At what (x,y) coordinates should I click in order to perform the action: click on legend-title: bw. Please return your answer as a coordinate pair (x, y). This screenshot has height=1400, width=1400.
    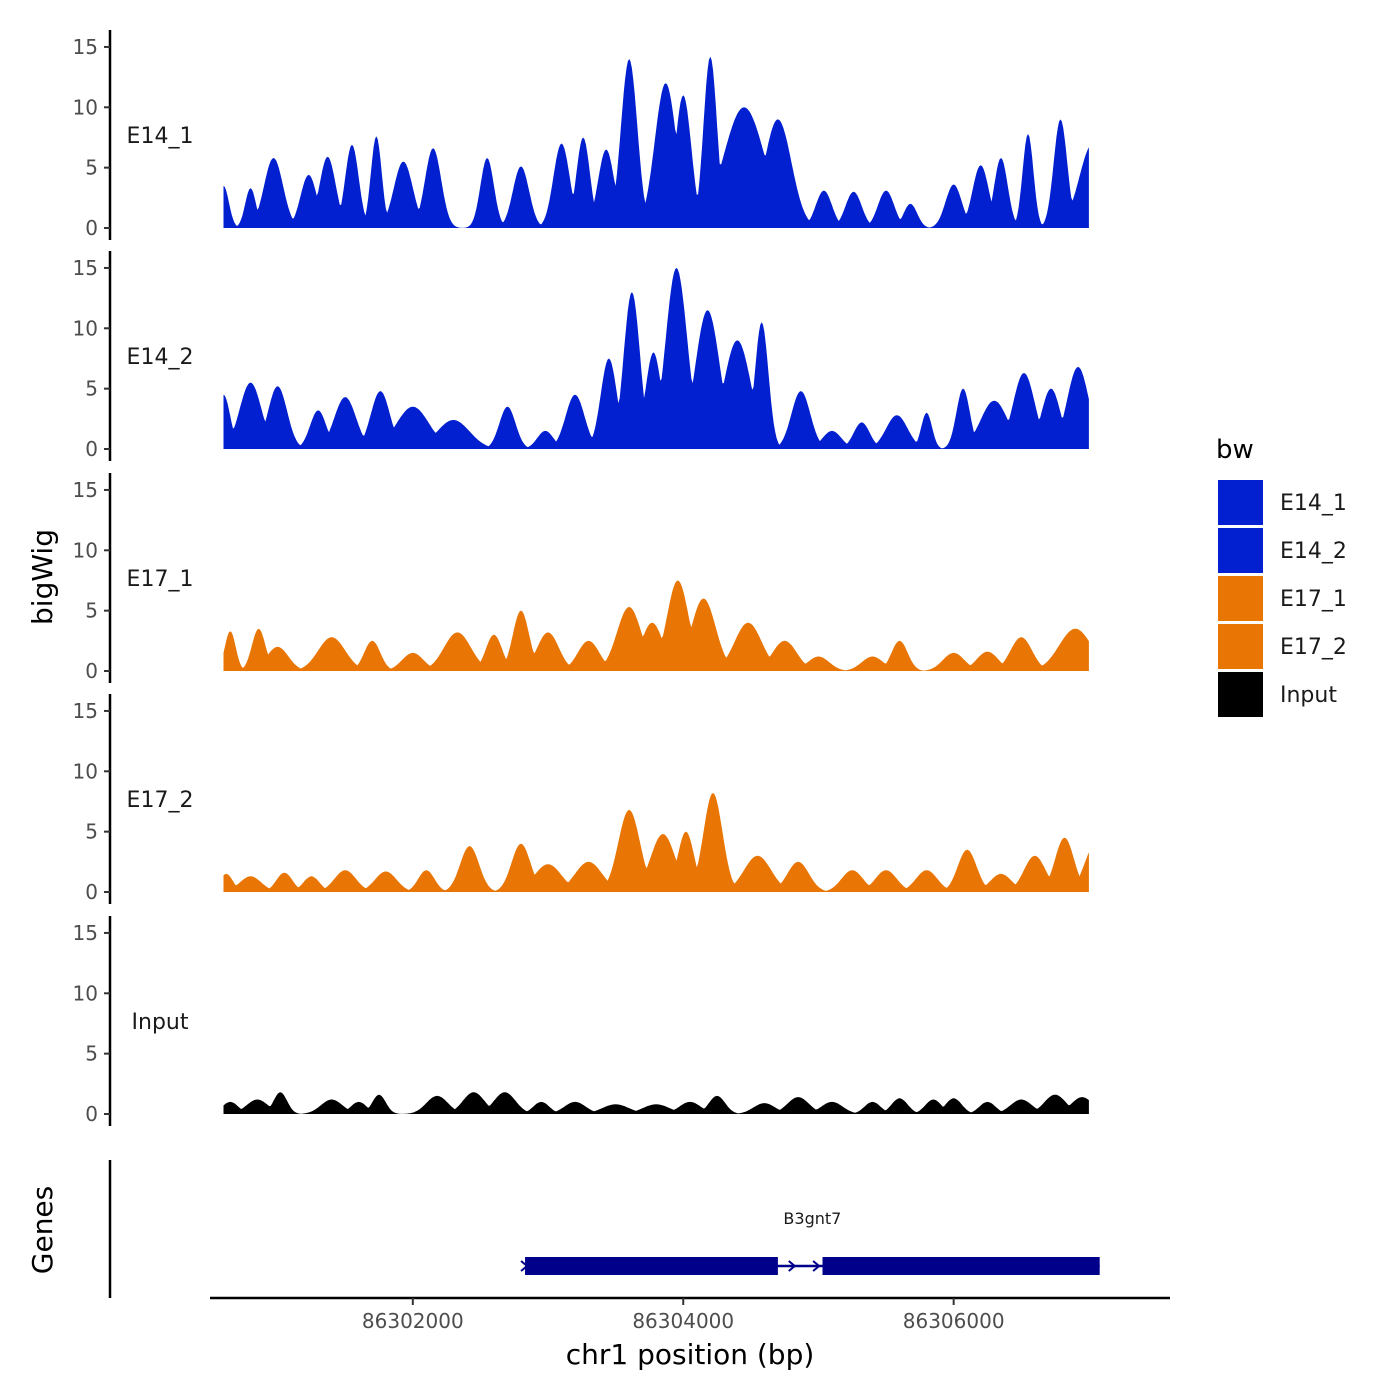
    Looking at the image, I should click on (1235, 450).